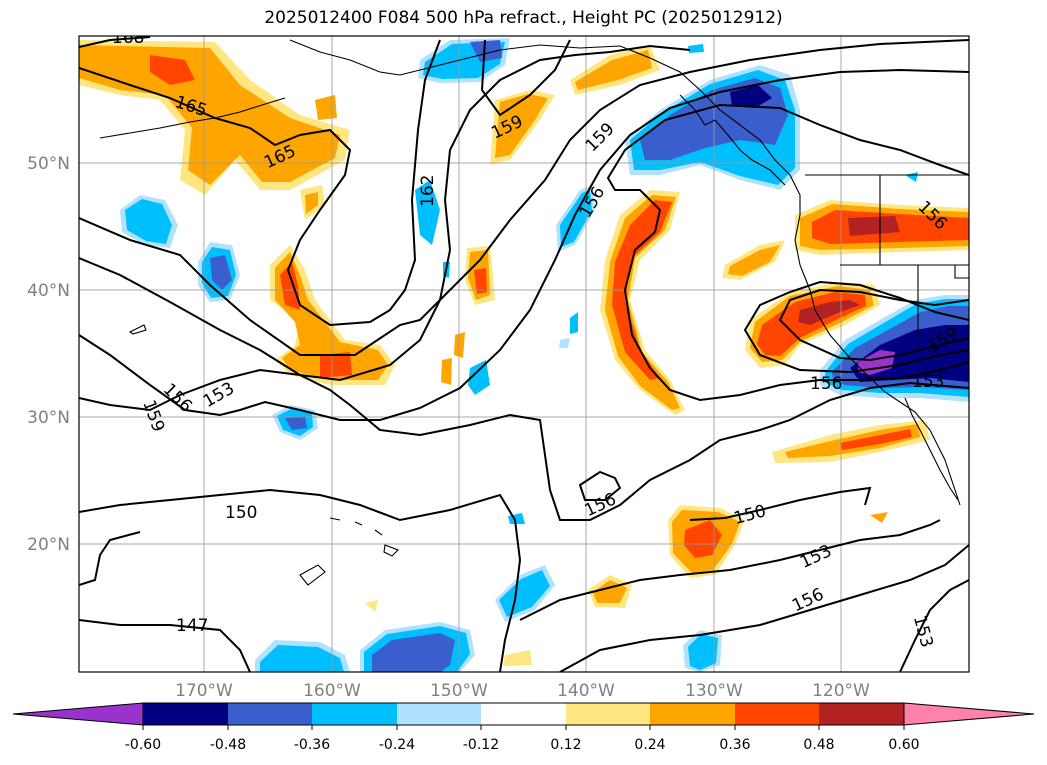 This screenshot has width=1047, height=765. Describe the element at coordinates (143, 745) in the screenshot. I see `colorbar-tick-label: -0.60` at that location.